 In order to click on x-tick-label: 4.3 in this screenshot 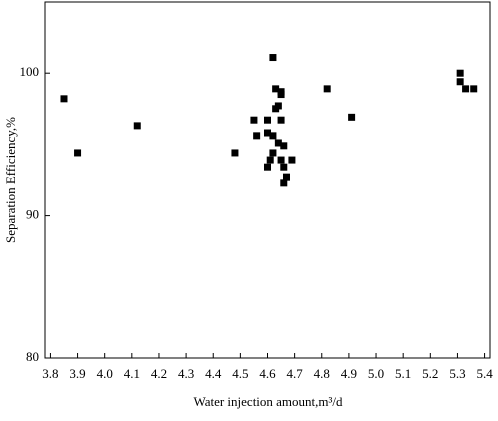, I will do `click(186, 373)`.